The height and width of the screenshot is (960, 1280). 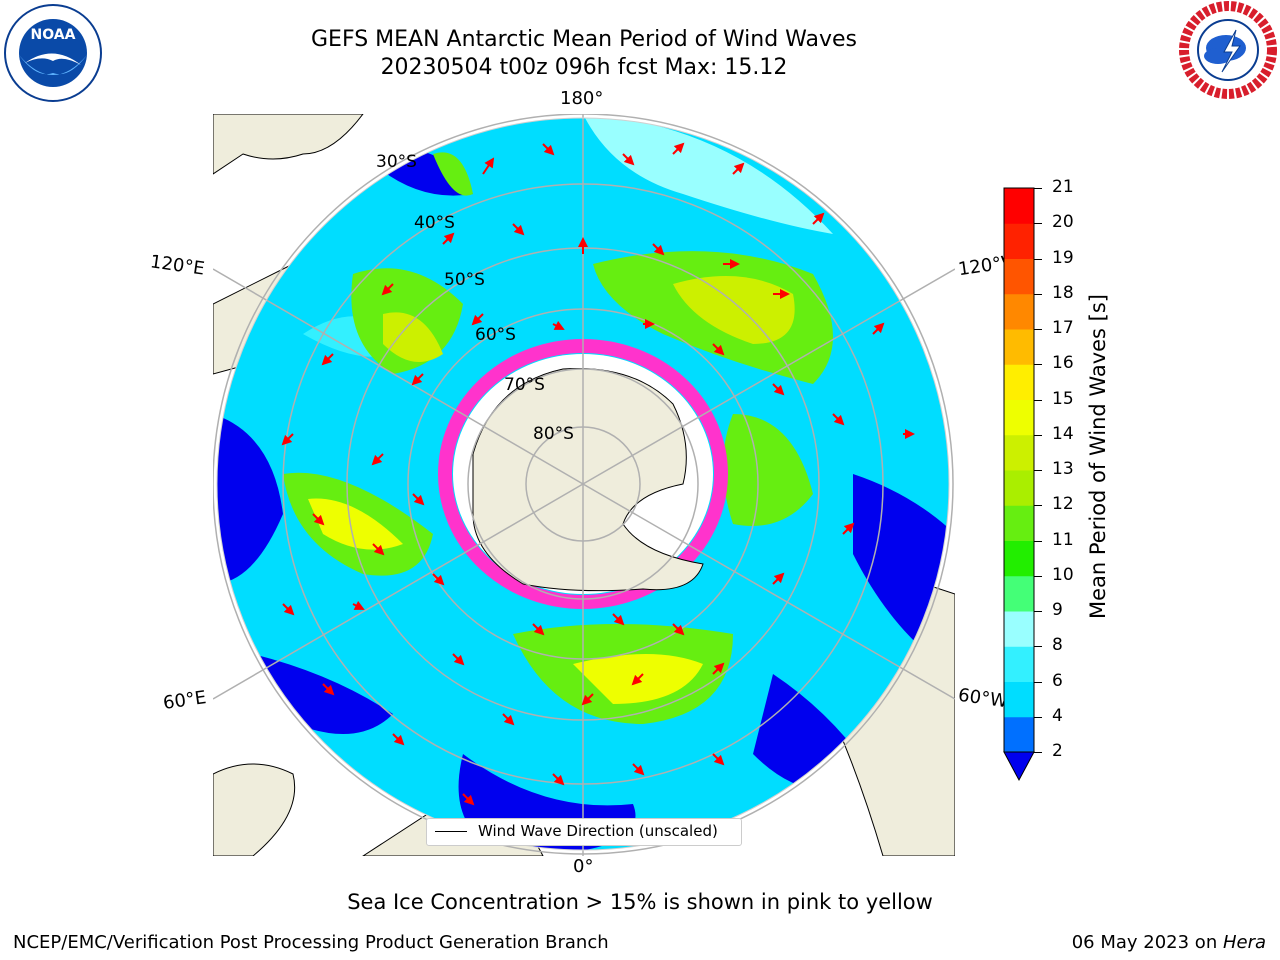 What do you see at coordinates (1063, 222) in the screenshot?
I see `colorbar-tick-label: 20` at bounding box center [1063, 222].